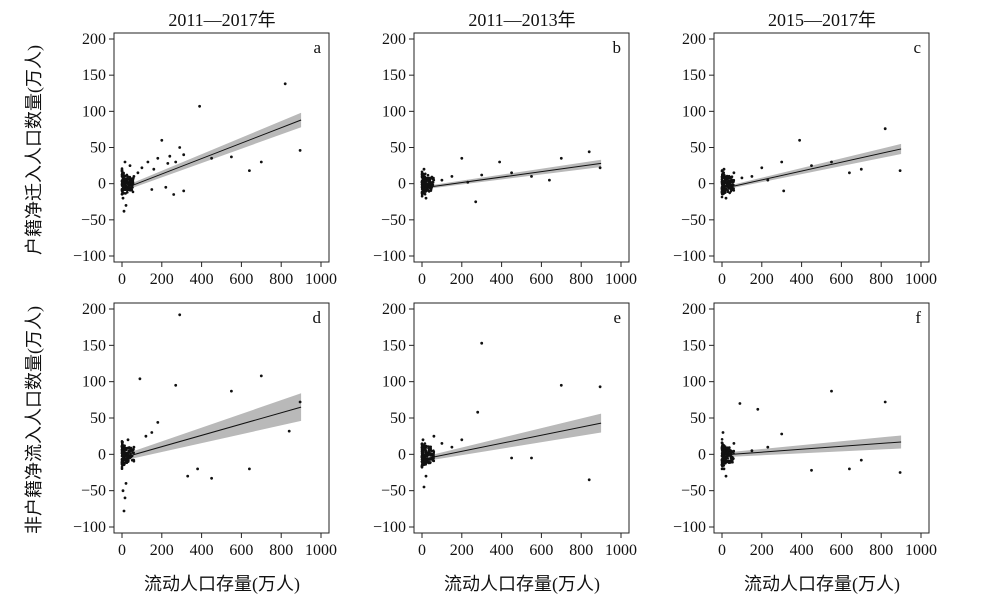 This screenshot has width=992, height=606. Describe the element at coordinates (541, 550) in the screenshot. I see `x-tick-label: 600` at that location.